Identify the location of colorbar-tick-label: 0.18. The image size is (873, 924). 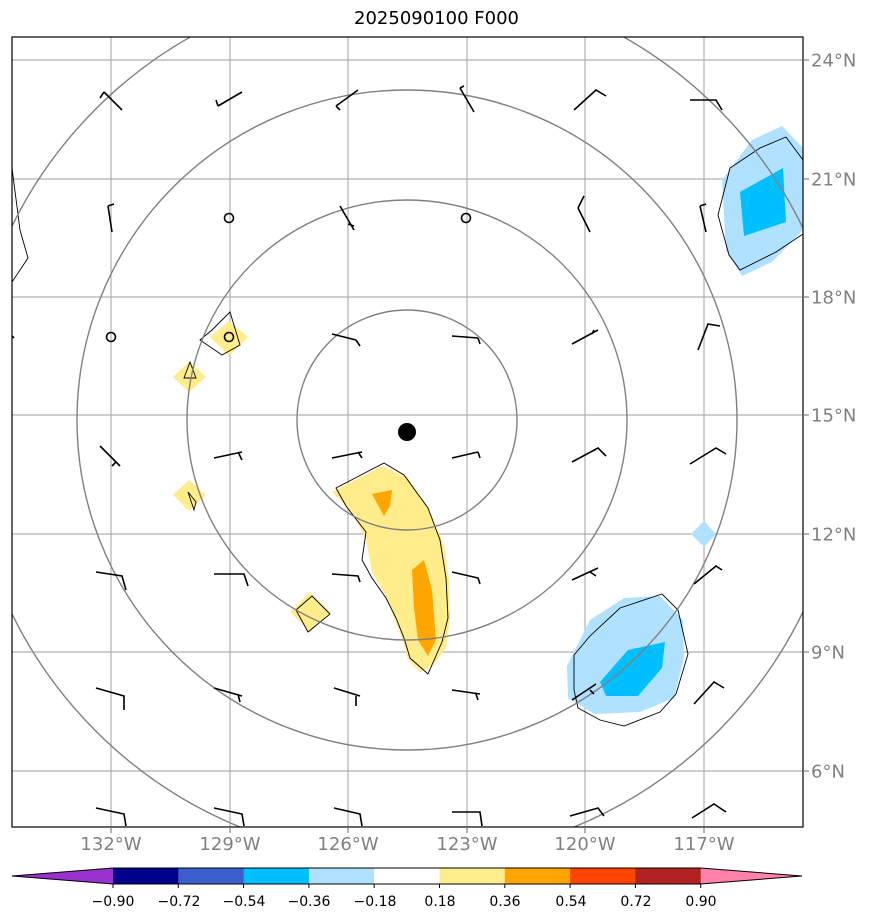
(440, 902).